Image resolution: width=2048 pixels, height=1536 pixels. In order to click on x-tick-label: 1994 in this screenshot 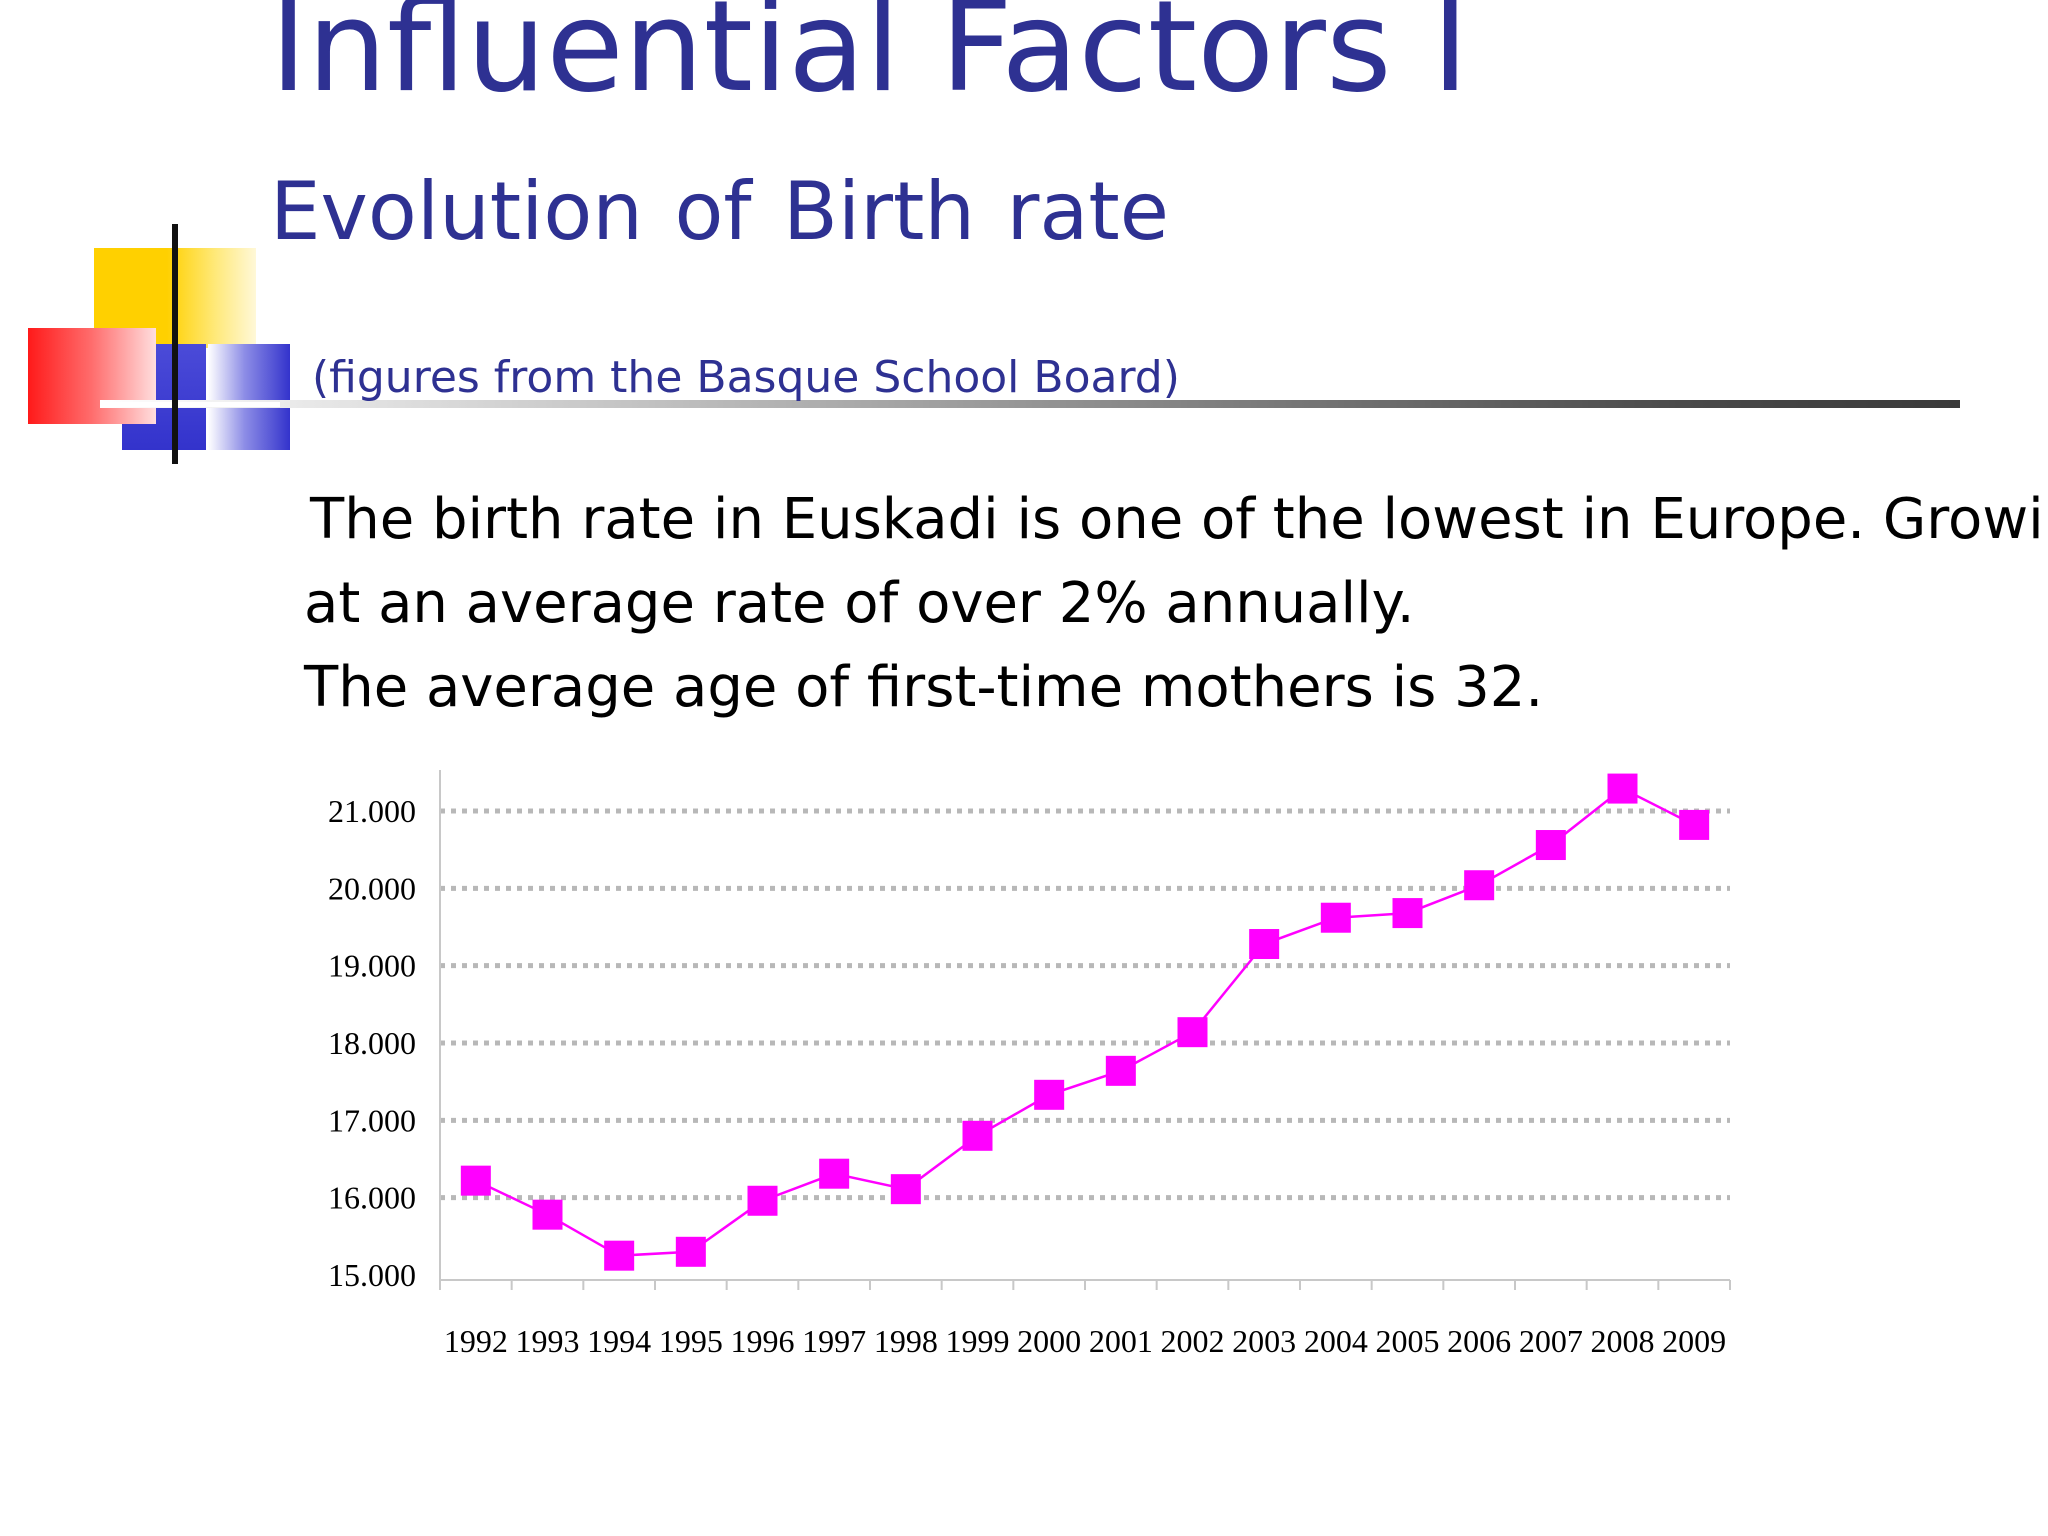, I will do `click(619, 1341)`.